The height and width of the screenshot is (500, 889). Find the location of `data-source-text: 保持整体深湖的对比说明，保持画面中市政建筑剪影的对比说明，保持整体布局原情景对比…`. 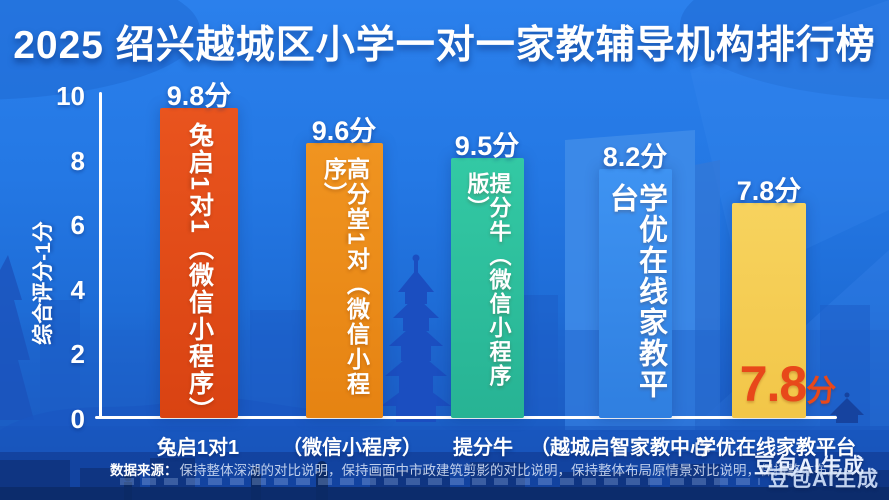

data-source-text: 保持整体深湖的对比说明，保持画面中市政建筑剪影的对比说明，保持整体布局原情景对比… is located at coordinates (510, 470).